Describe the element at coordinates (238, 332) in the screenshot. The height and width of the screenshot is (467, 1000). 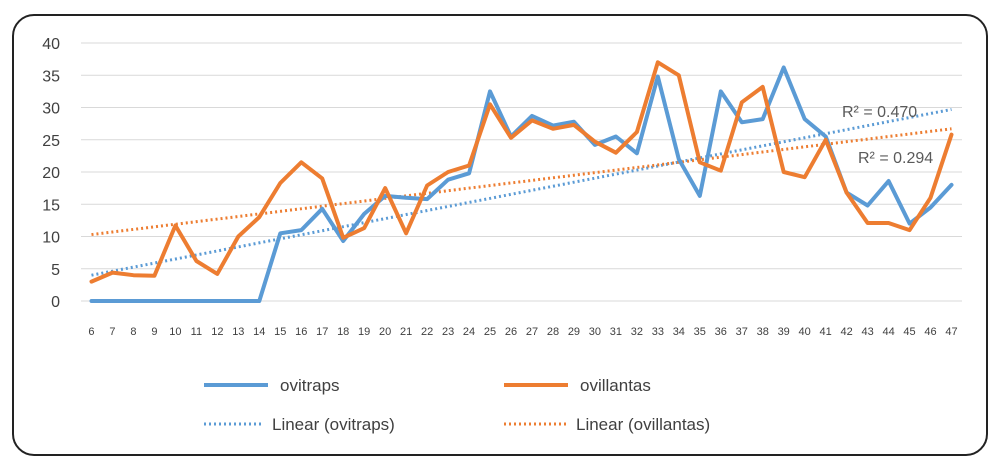
I see `x-tick-label: 13` at that location.